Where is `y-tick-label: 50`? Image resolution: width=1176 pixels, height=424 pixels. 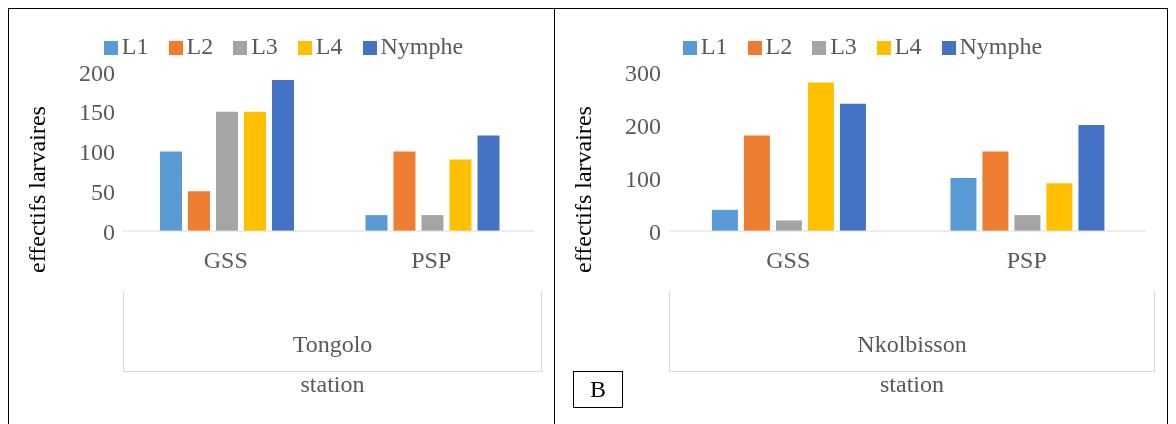 y-tick-label: 50 is located at coordinates (103, 191).